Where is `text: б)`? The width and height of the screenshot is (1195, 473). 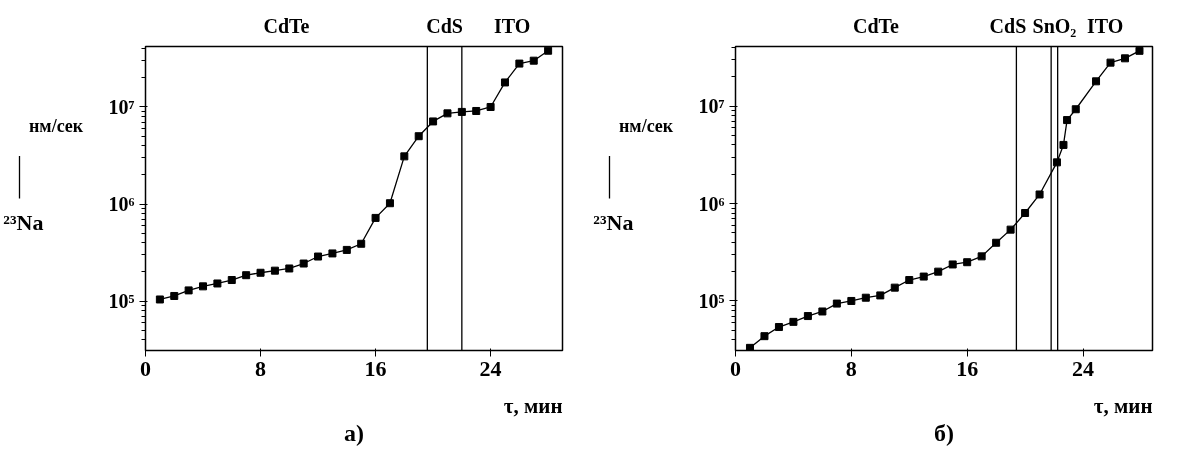
text: б) is located at coordinates (944, 432).